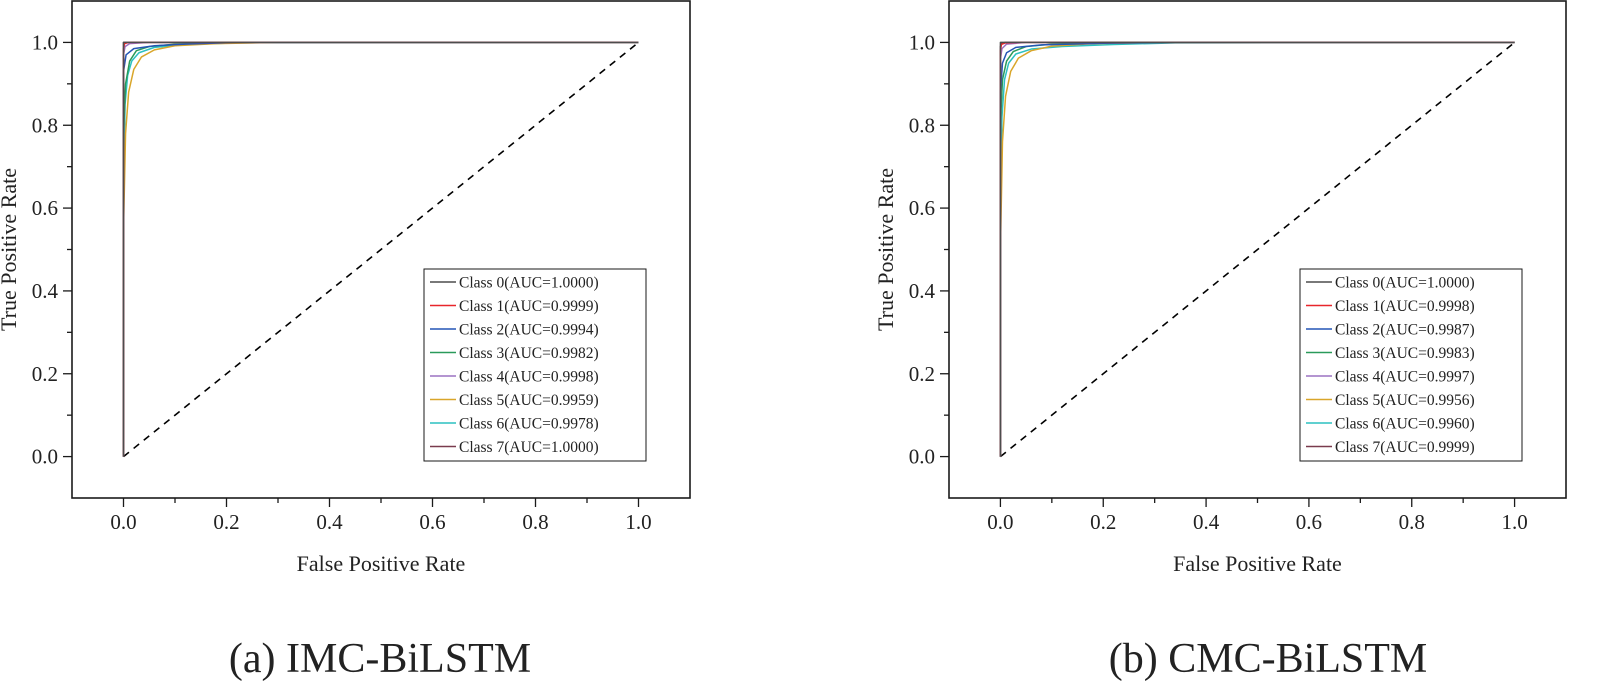 This screenshot has width=1601, height=696. I want to click on legend-entry-class-7: Class 7(AUC=1.0000), so click(529, 447).